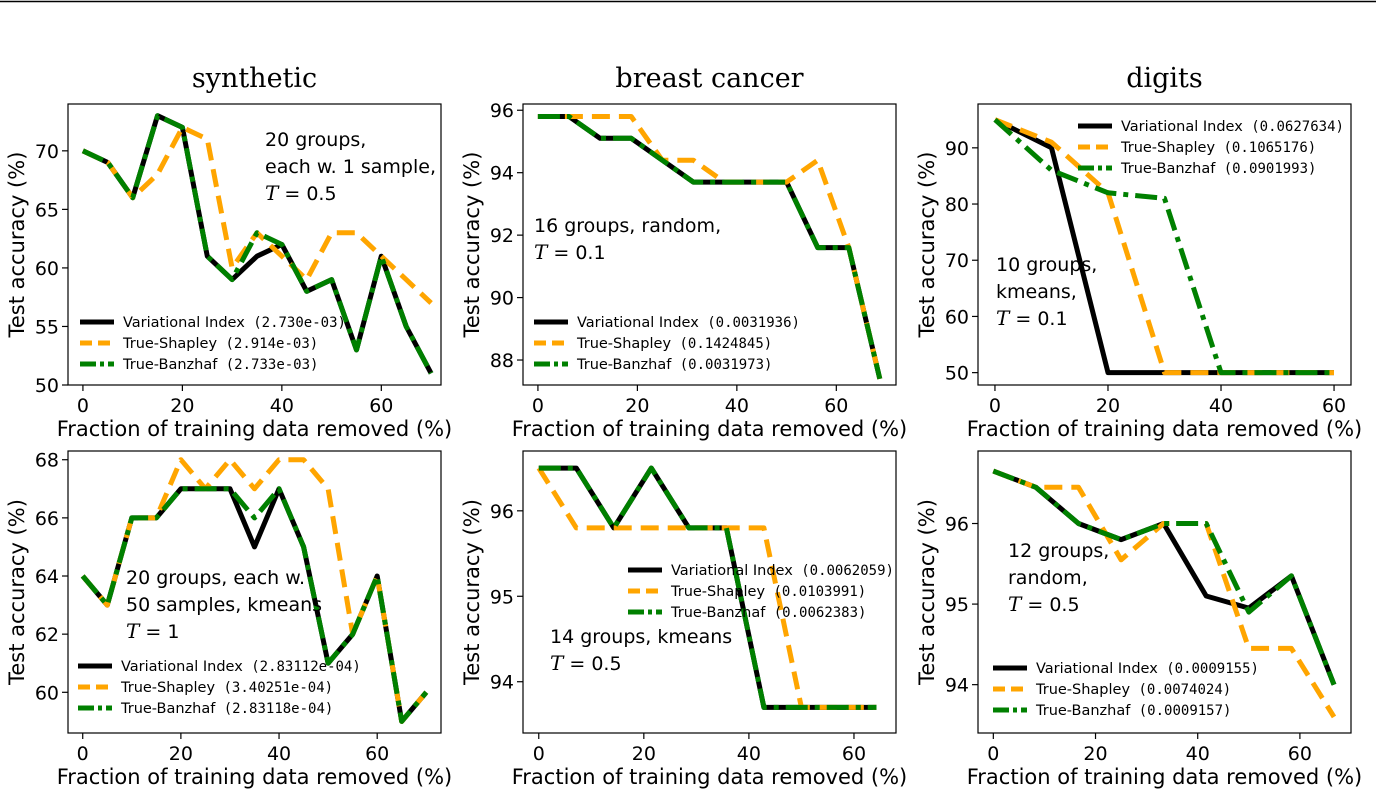  What do you see at coordinates (267, 365) in the screenshot?
I see `legend-series-value: (2.733e-03)` at bounding box center [267, 365].